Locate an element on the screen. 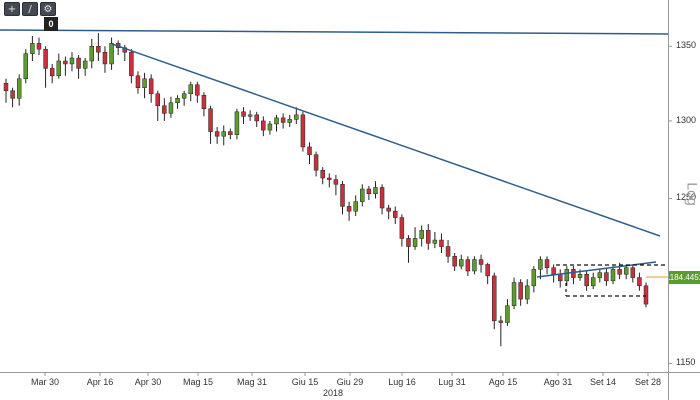 Image resolution: width=700 pixels, height=400 pixels. x-tick-label: Apr 30 is located at coordinates (148, 382).